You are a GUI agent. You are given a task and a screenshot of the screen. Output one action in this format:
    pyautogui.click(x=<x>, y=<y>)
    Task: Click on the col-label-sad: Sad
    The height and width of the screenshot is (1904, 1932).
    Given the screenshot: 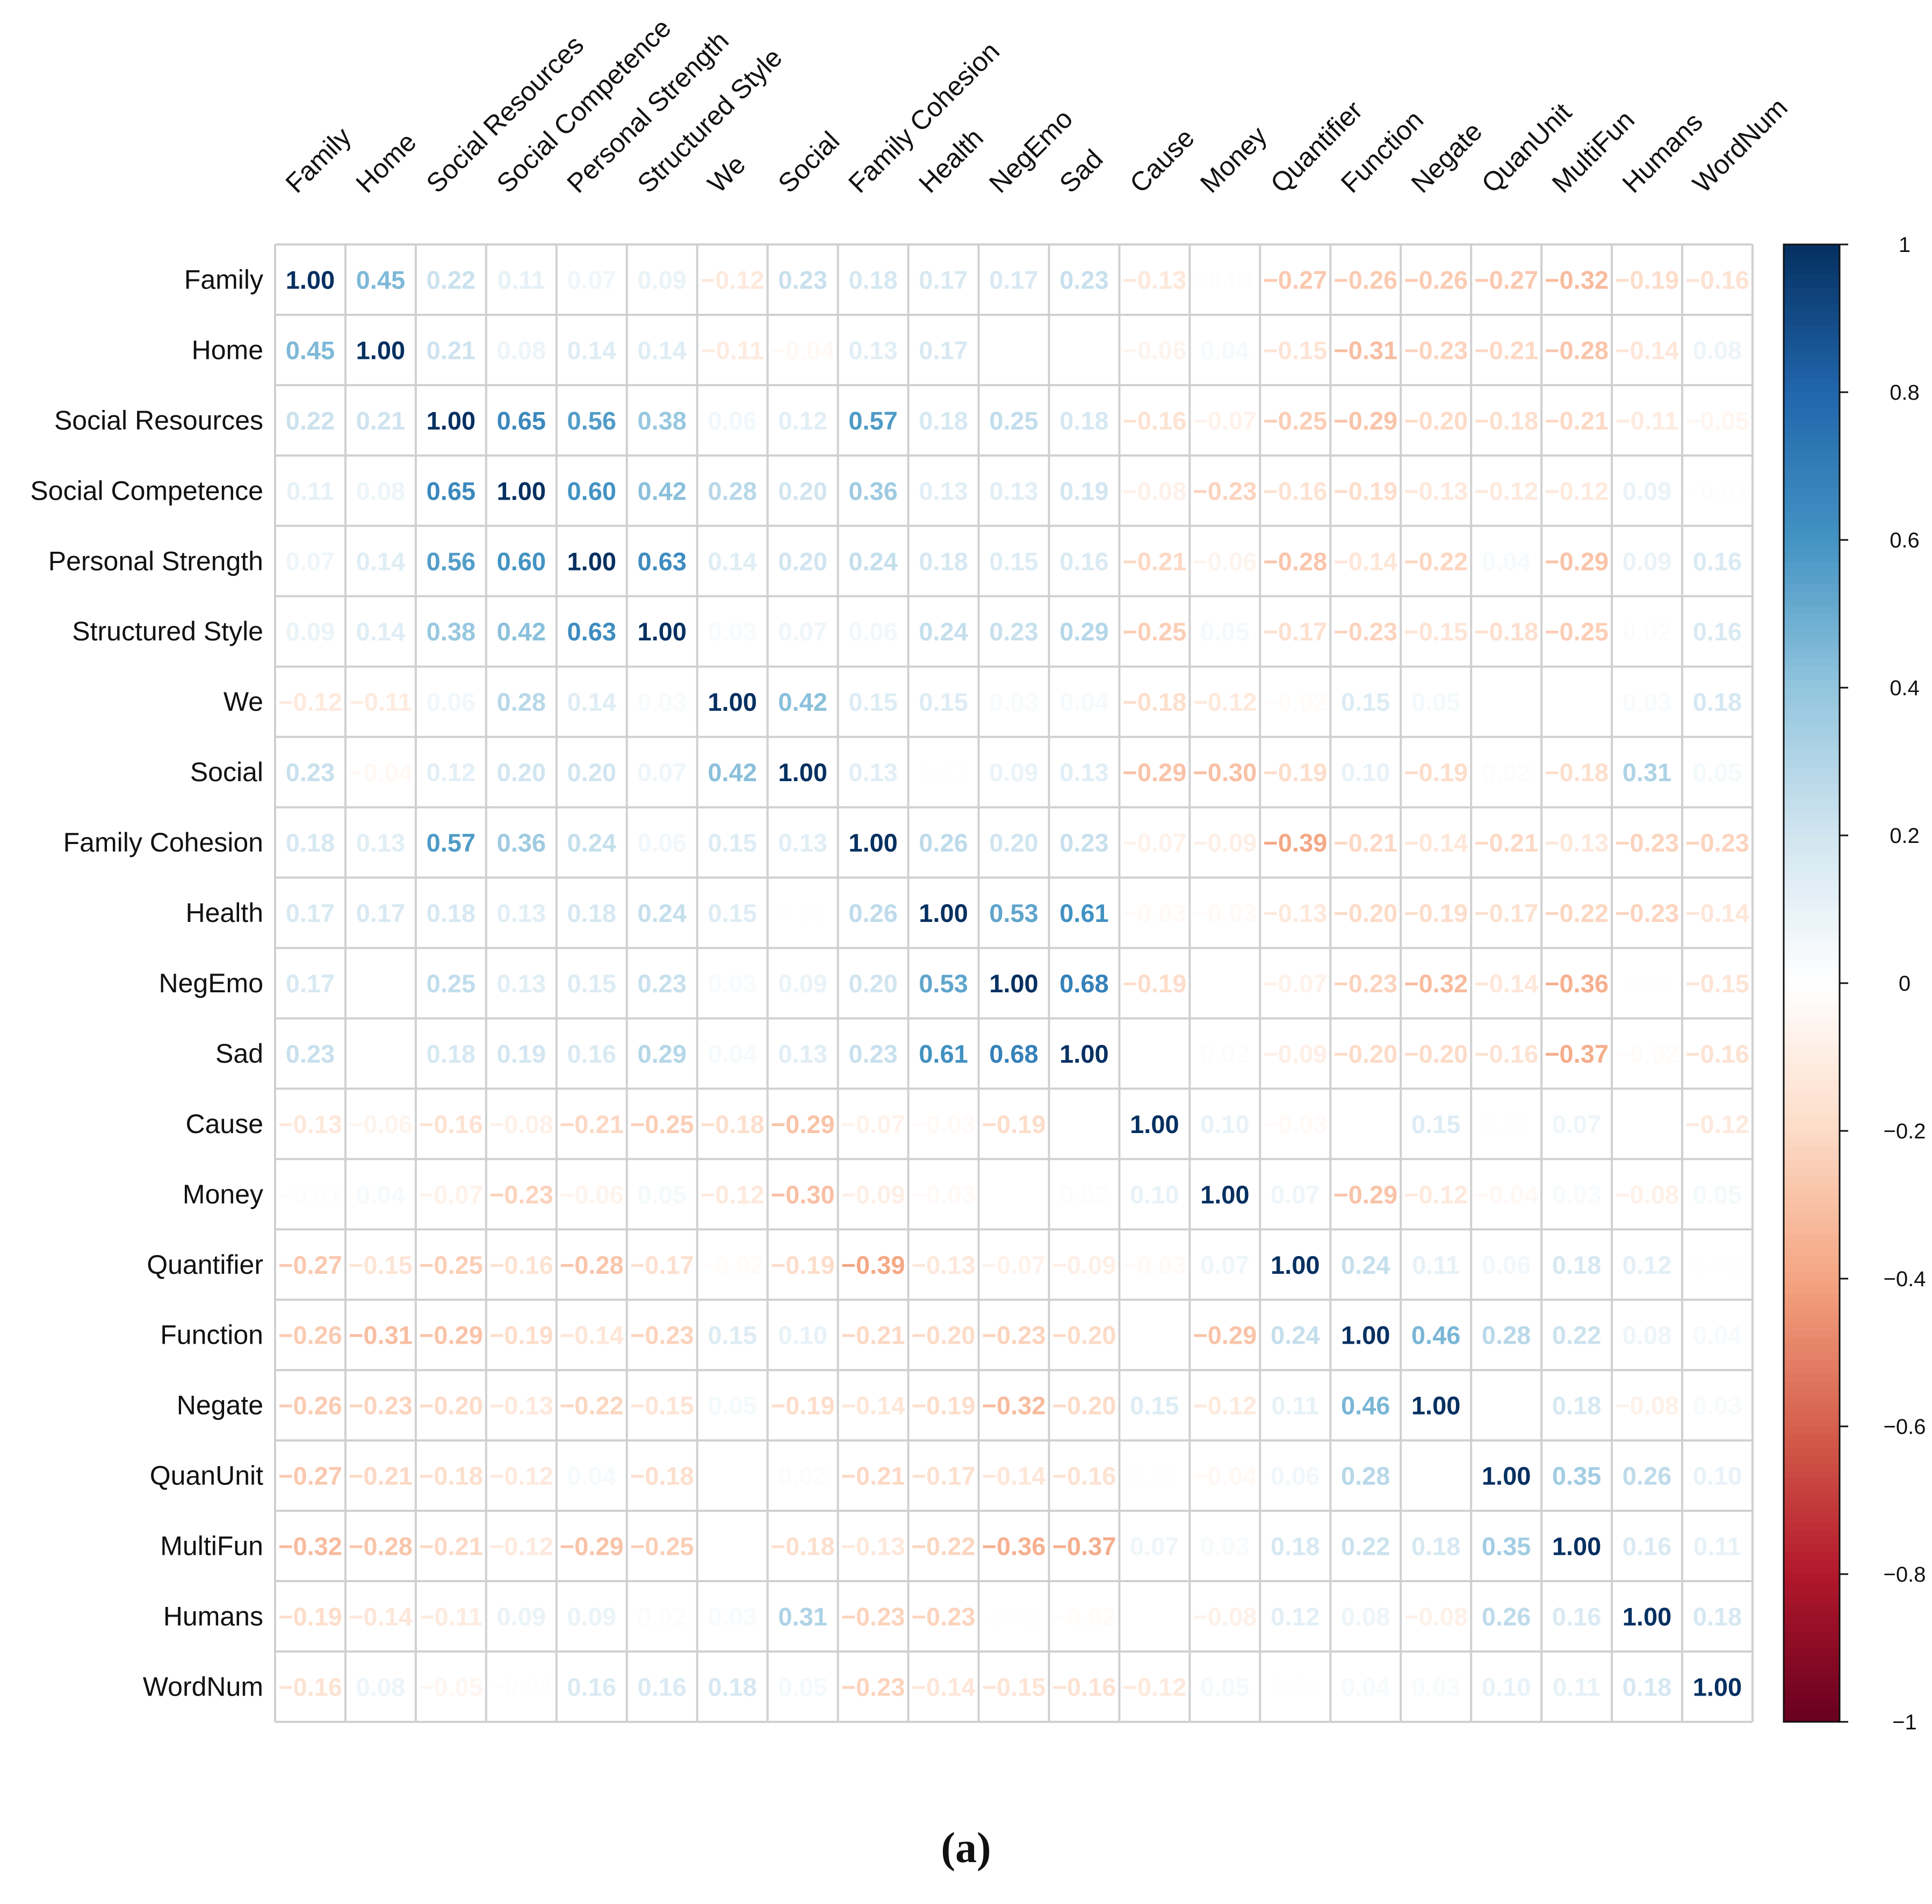 What is the action you would take?
    pyautogui.click(x=1081, y=171)
    